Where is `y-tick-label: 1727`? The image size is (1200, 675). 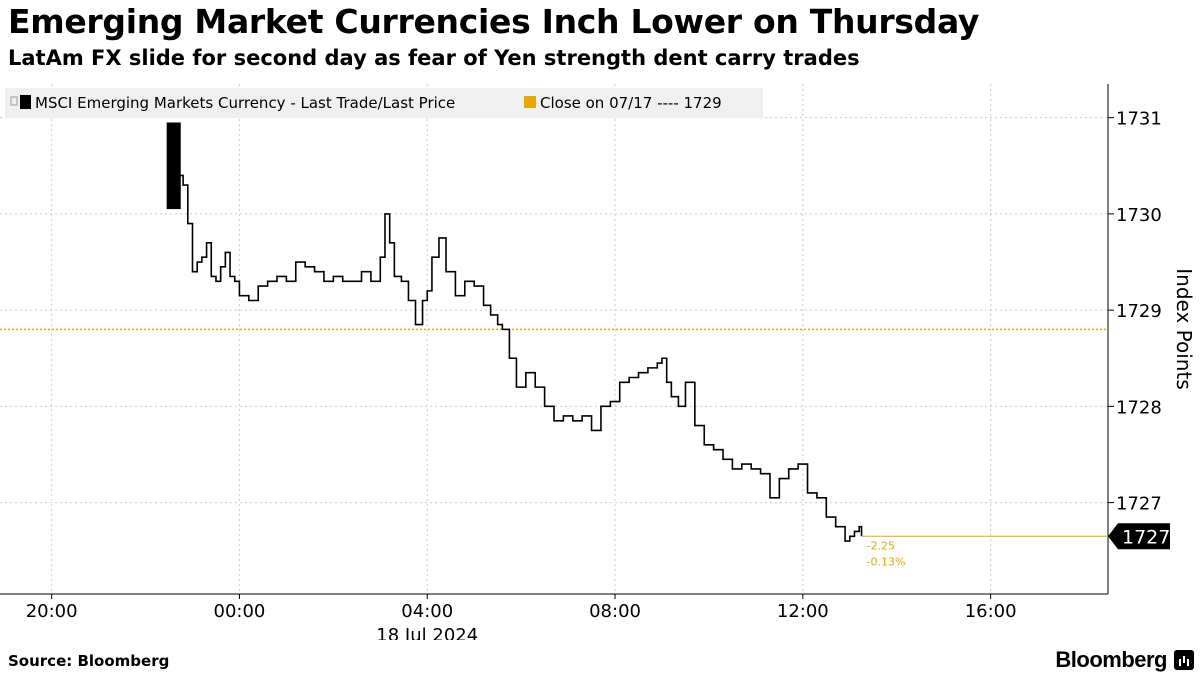
y-tick-label: 1727 is located at coordinates (1139, 504).